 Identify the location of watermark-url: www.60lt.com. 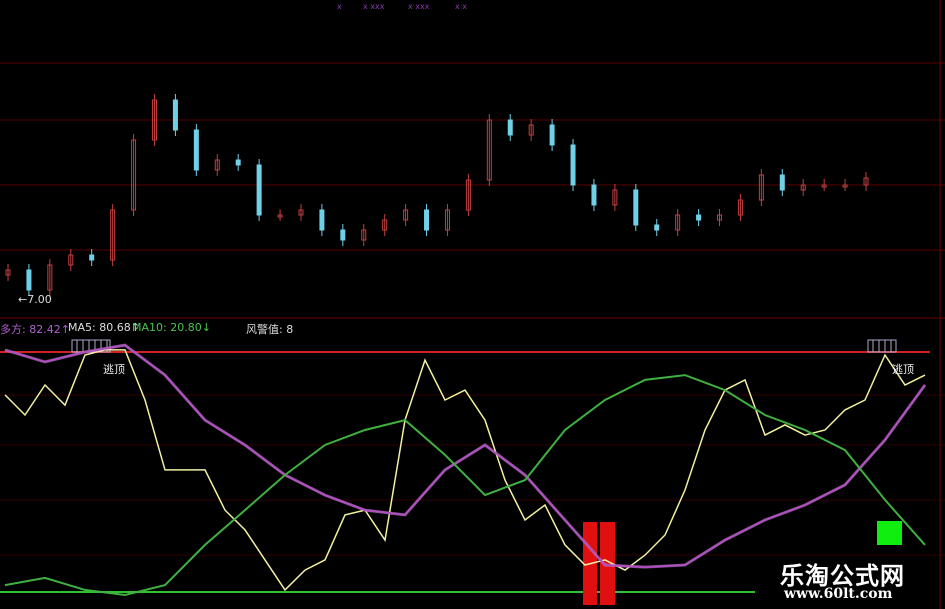
(838, 594).